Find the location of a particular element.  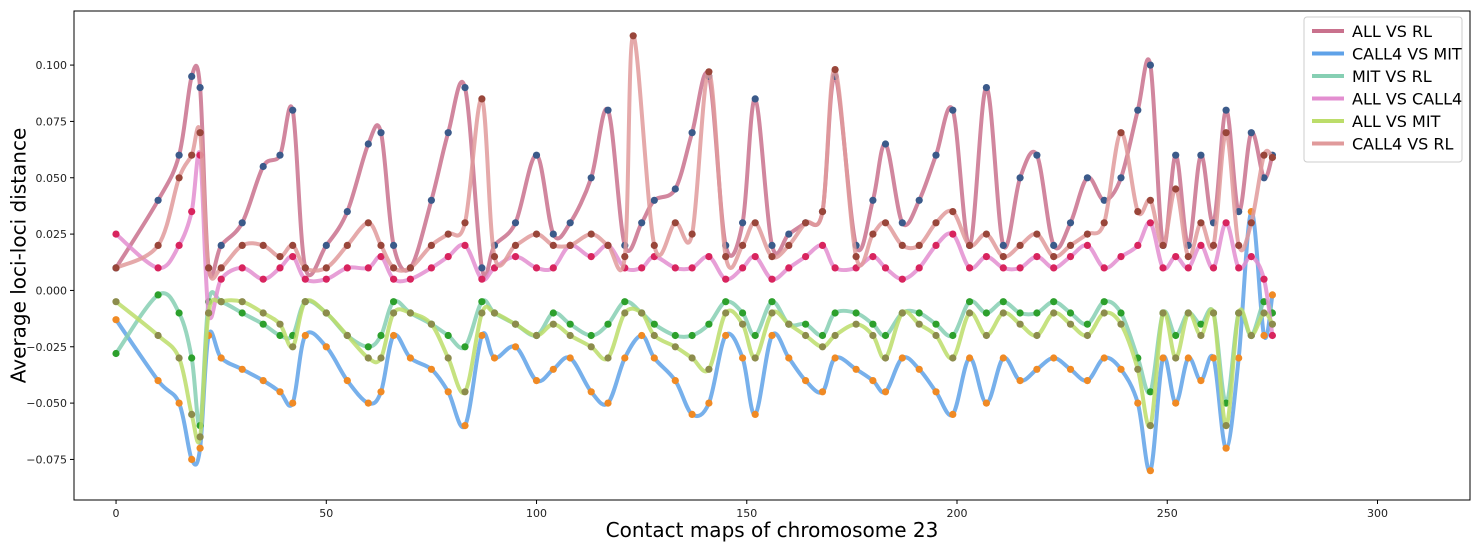

legend-label: ALL VS MIT is located at coordinates (1396, 121).